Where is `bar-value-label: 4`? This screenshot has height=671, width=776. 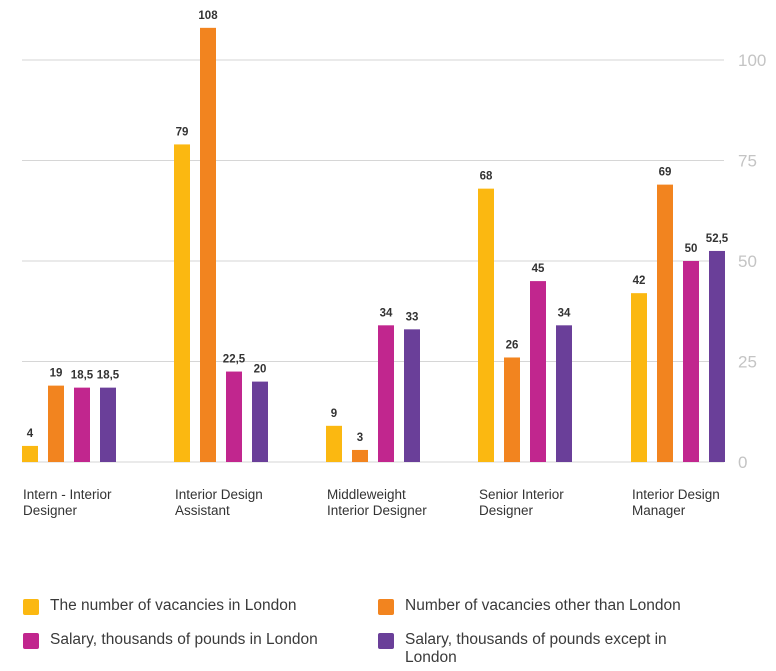
bar-value-label: 4 is located at coordinates (30, 434).